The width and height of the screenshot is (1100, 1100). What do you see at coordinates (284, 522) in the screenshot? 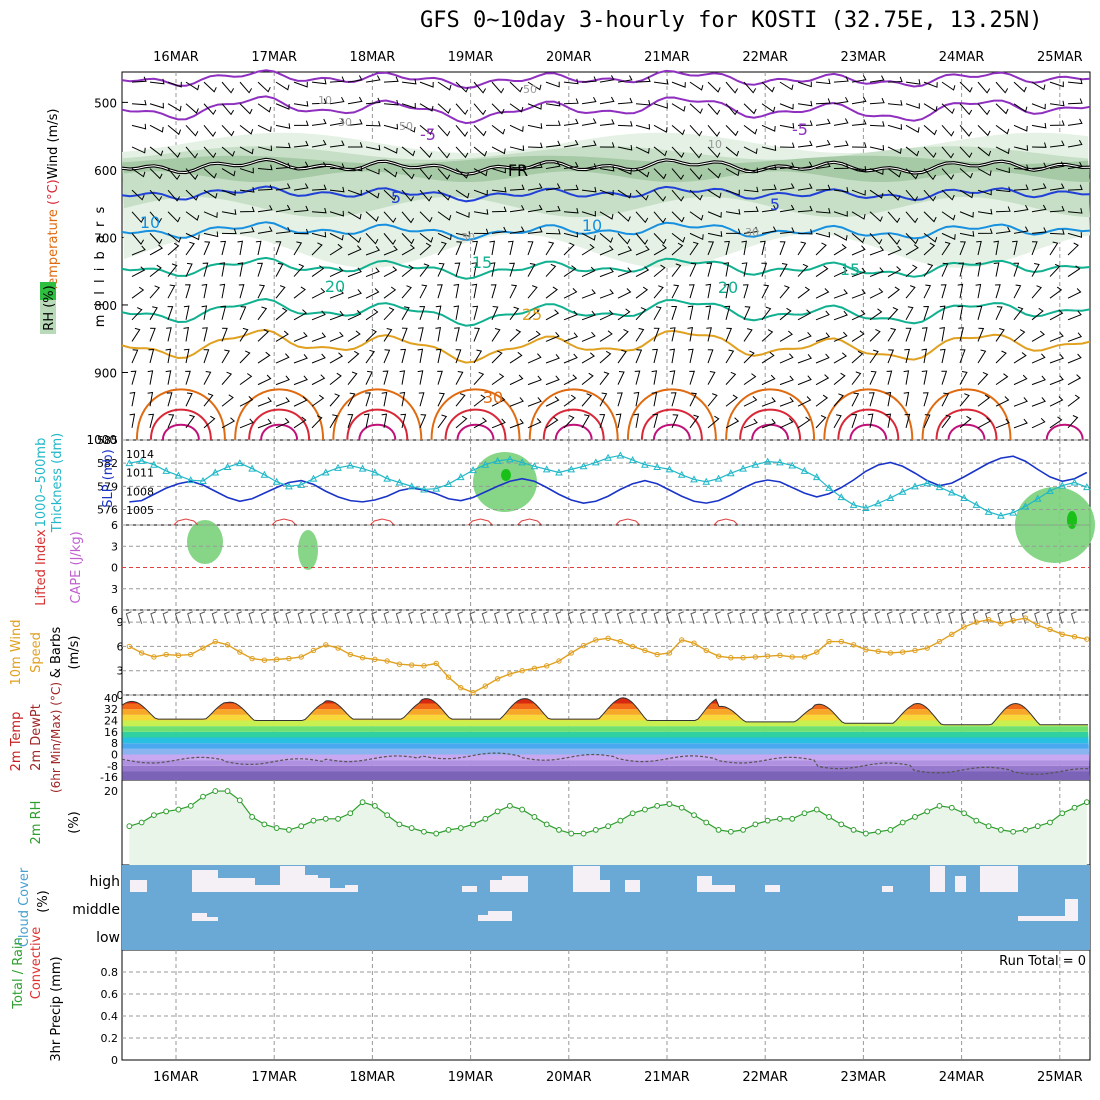
I see `lifted-index-bump` at bounding box center [284, 522].